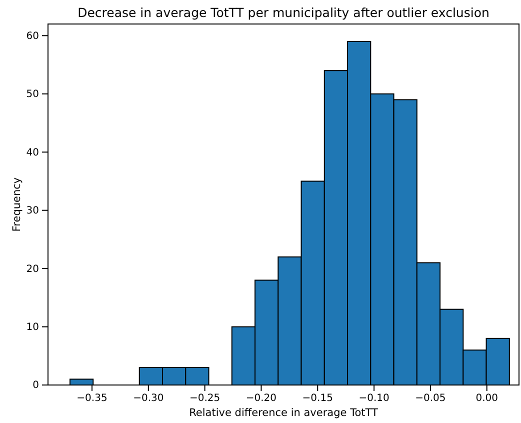  I want to click on x-tick-label: −0.10, so click(374, 398).